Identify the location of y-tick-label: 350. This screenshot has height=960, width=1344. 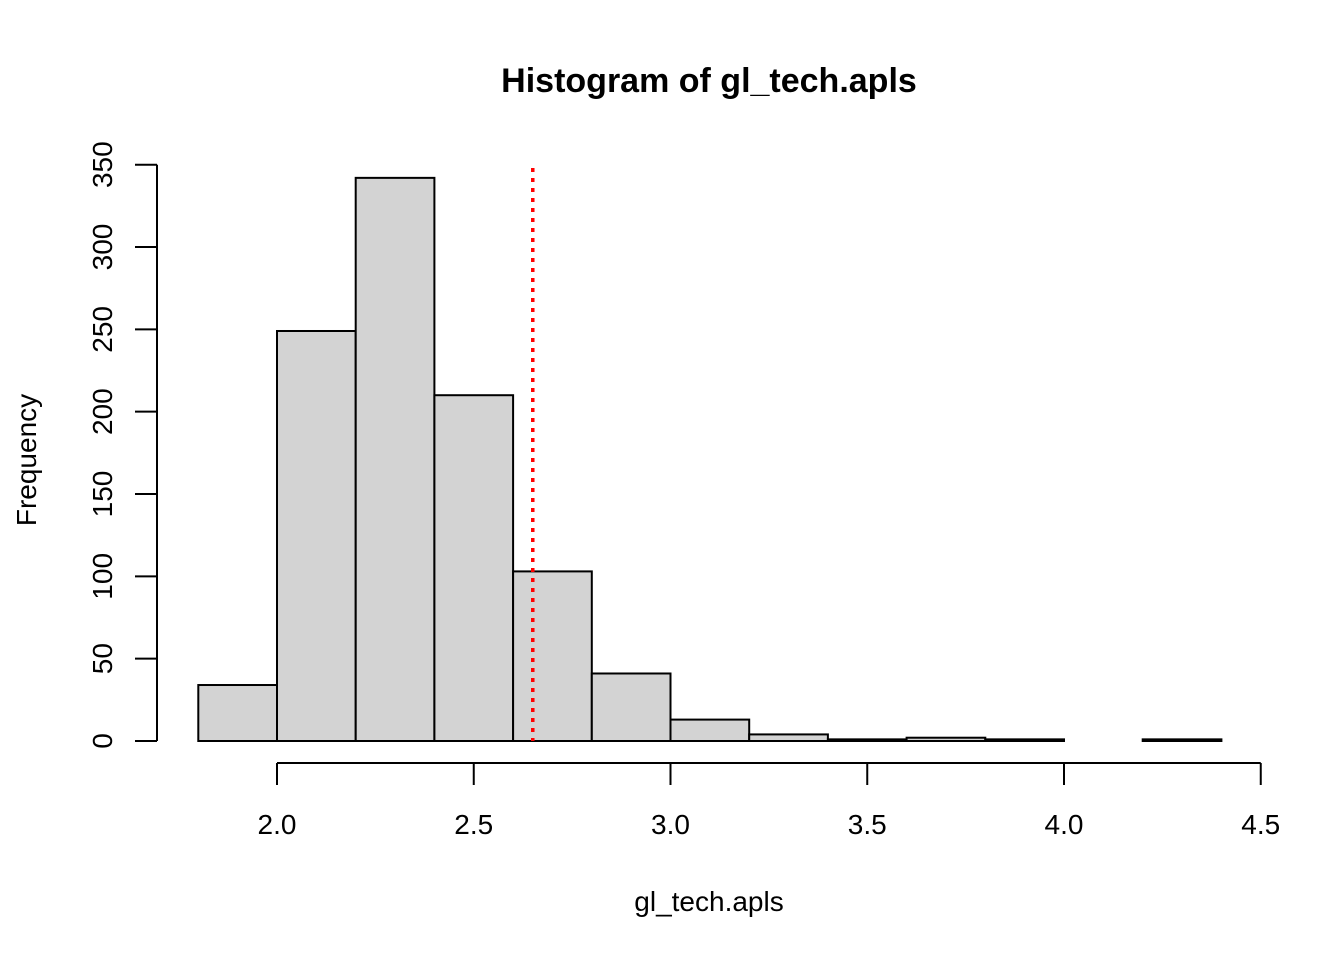
(102, 164).